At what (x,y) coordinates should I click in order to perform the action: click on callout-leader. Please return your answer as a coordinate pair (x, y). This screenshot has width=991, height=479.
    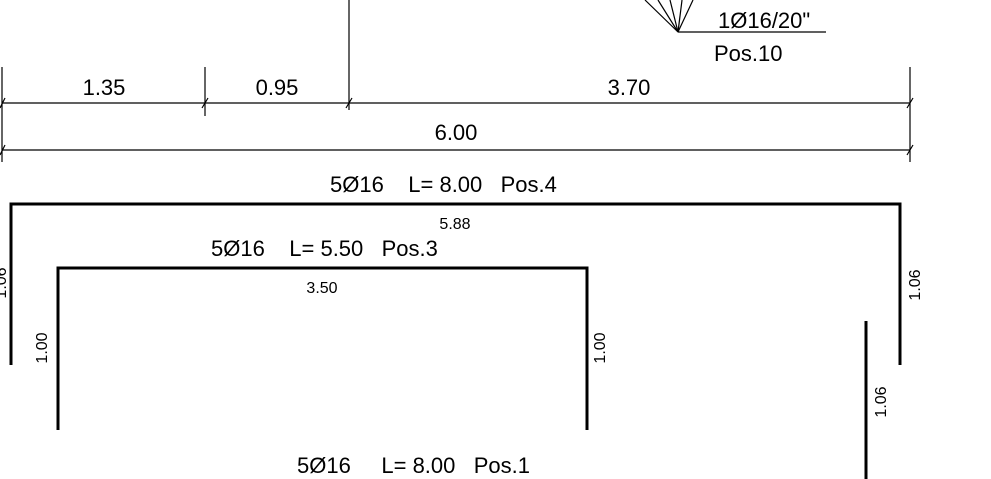
    Looking at the image, I should click on (735, 16).